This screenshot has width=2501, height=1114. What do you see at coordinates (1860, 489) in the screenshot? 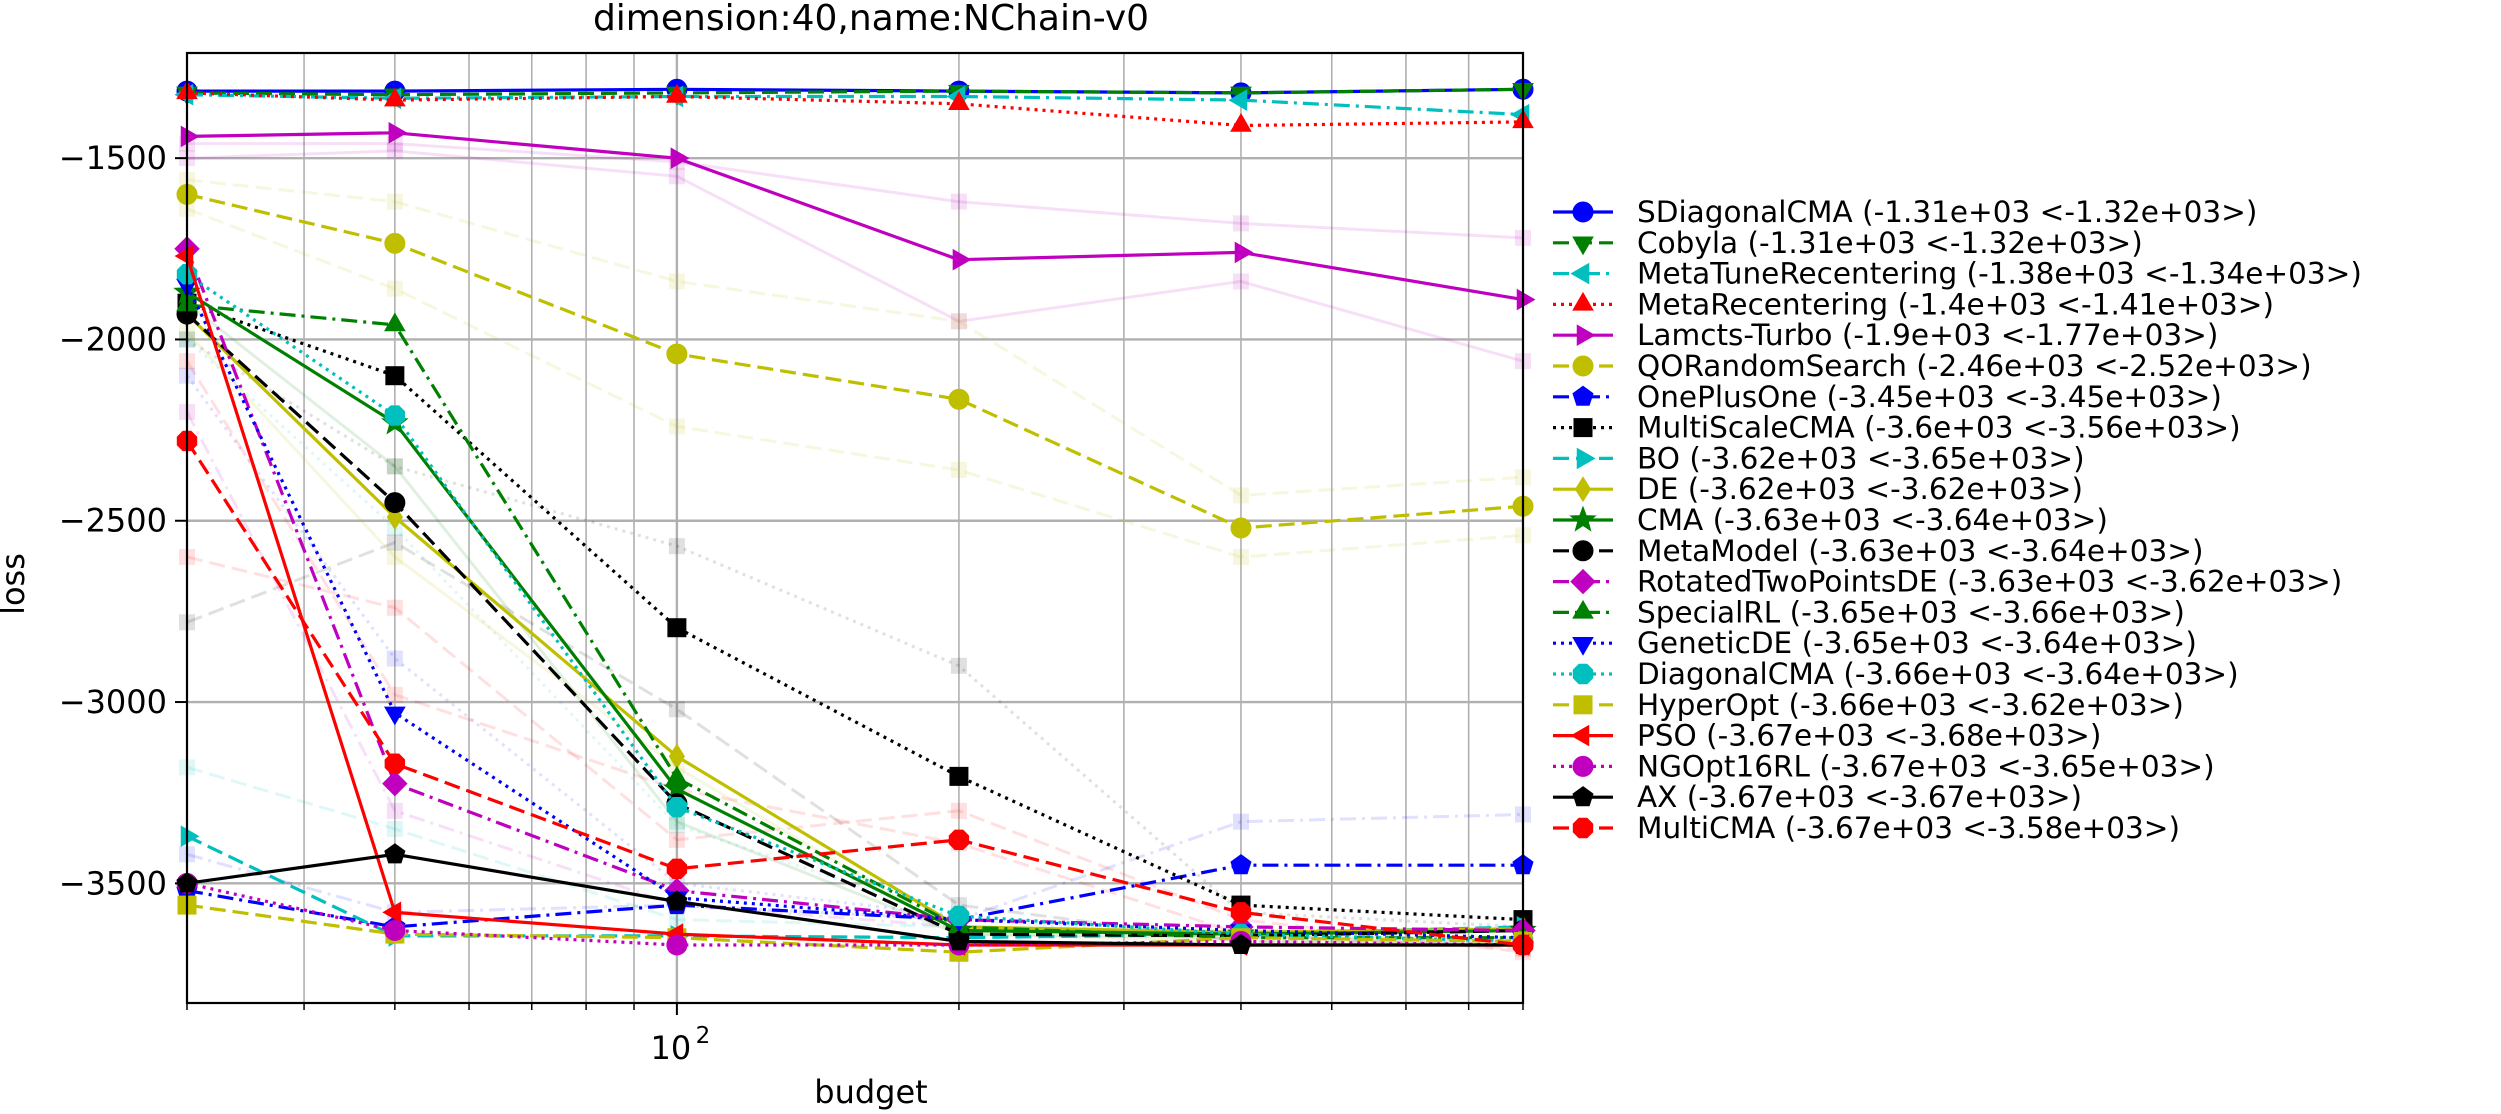
I see `legend-label: DE (-3.62e+03 <-3.62e+03>)` at bounding box center [1860, 489].